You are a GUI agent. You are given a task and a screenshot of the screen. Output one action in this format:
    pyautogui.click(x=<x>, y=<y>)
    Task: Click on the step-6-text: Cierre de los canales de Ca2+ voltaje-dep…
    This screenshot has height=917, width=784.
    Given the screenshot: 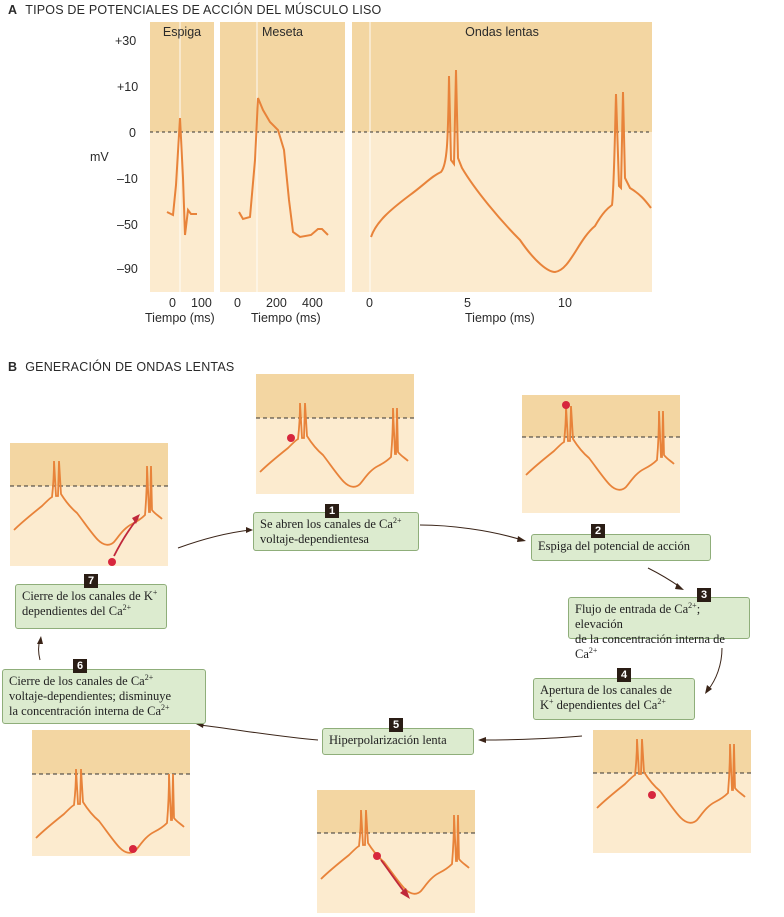 What is the action you would take?
    pyautogui.click(x=90, y=695)
    